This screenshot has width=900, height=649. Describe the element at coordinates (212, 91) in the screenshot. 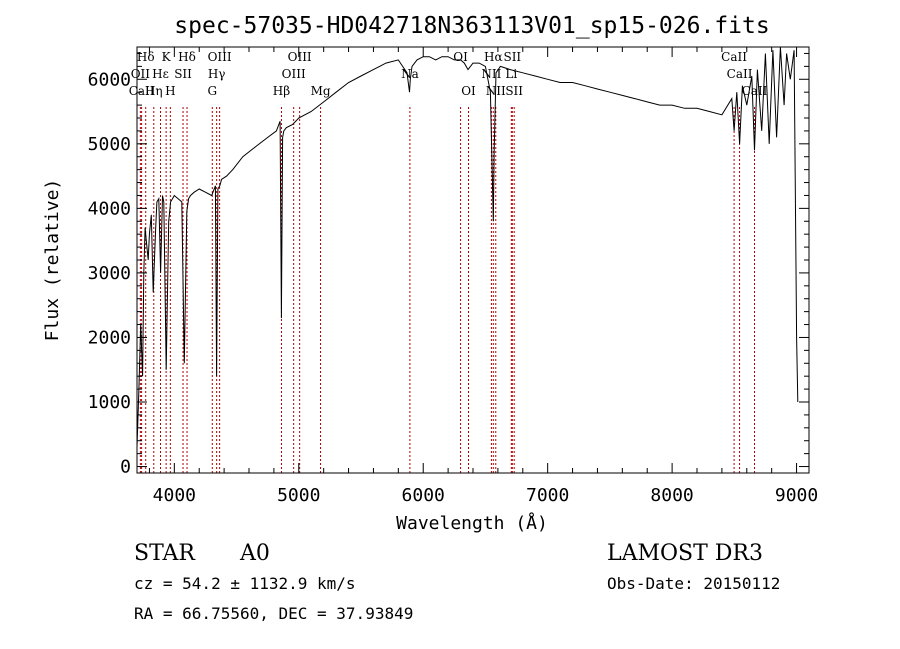

I see `reference-line-label: G` at that location.